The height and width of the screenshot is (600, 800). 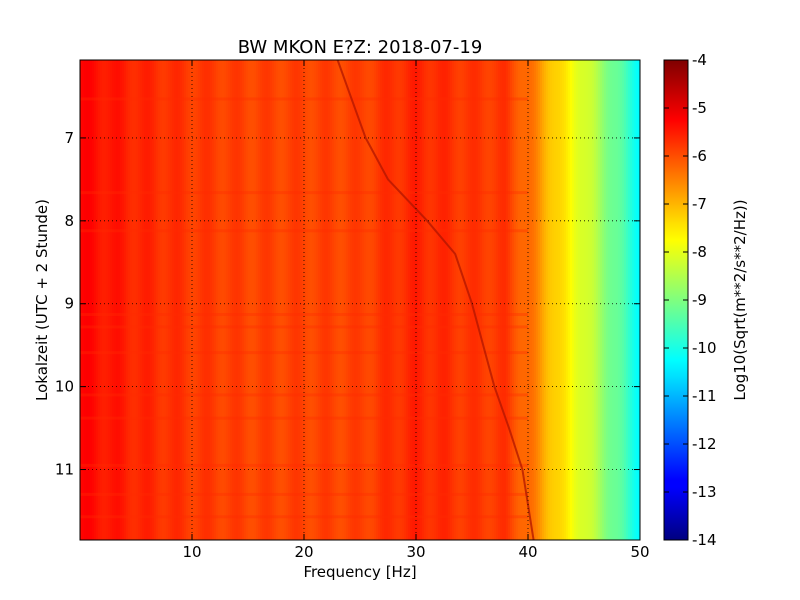 What do you see at coordinates (42, 300) in the screenshot?
I see `y-axis-label: Lokalzeit (UTC + 2 Stunde)` at bounding box center [42, 300].